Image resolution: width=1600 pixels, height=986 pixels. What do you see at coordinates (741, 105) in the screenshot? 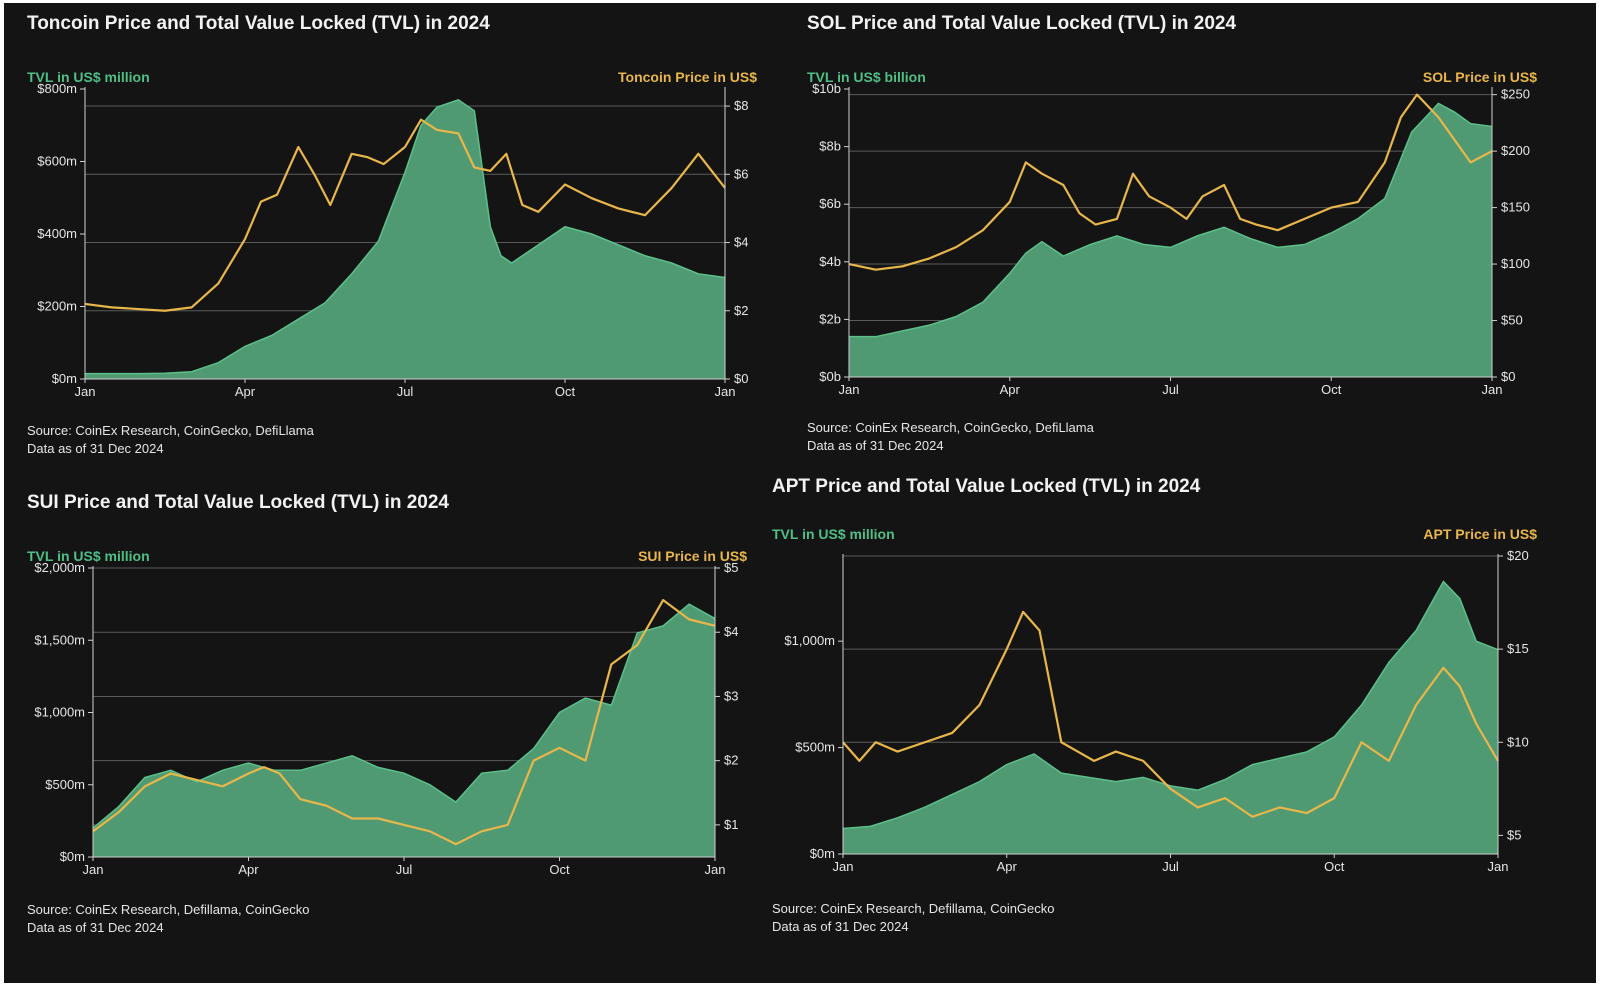
I see `right-tick-label: $8` at bounding box center [741, 105].